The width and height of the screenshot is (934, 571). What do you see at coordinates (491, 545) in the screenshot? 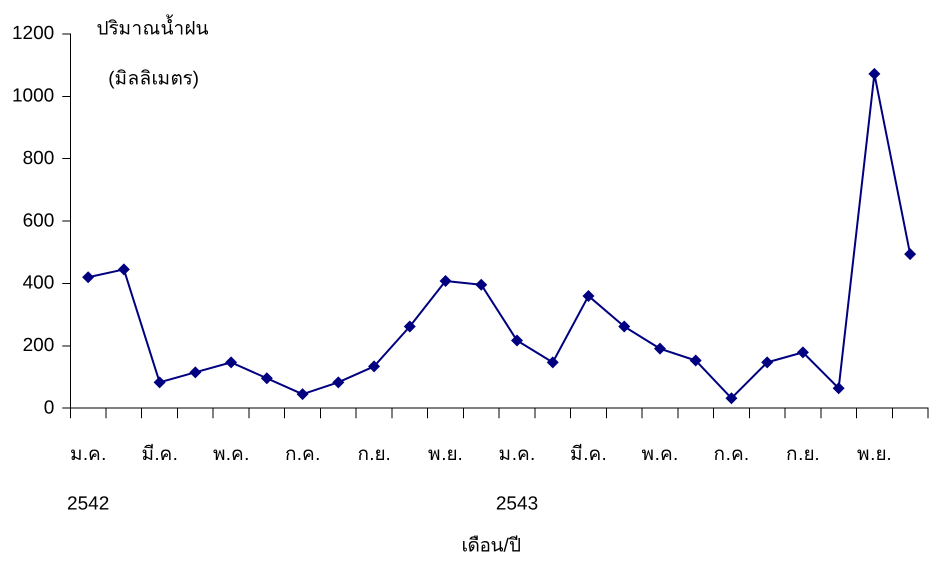
I see `x-axis-title: เดือน/ปี` at bounding box center [491, 545].